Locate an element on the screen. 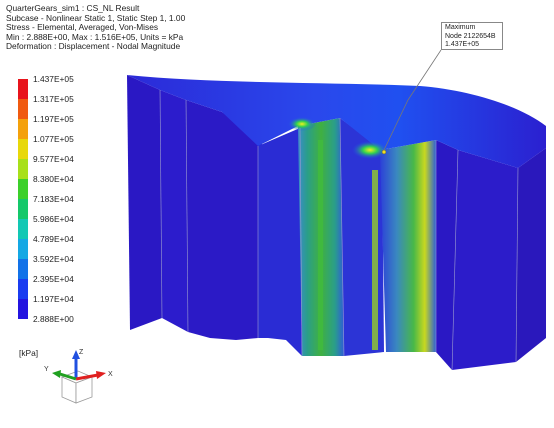 This screenshot has width=554, height=428. coordinate-triad: Z X Y is located at coordinates (81, 385).